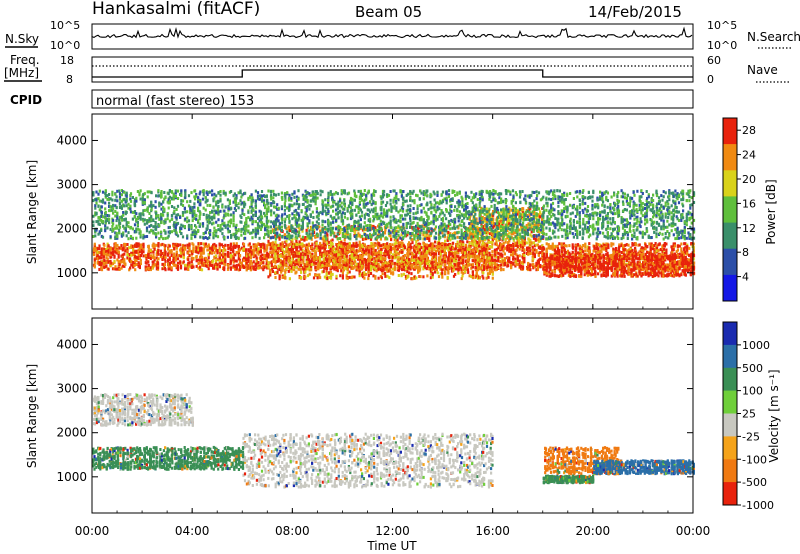 This screenshot has height=554, width=800. I want to click on noise-left-tick-bottom: 10^0, so click(65, 45).